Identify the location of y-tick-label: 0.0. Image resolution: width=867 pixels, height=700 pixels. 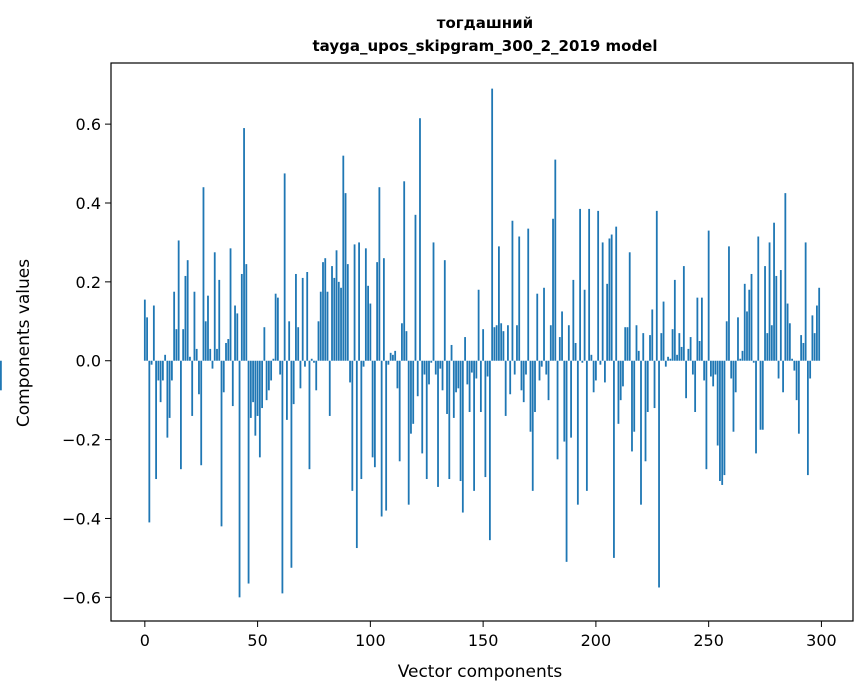
(88, 361).